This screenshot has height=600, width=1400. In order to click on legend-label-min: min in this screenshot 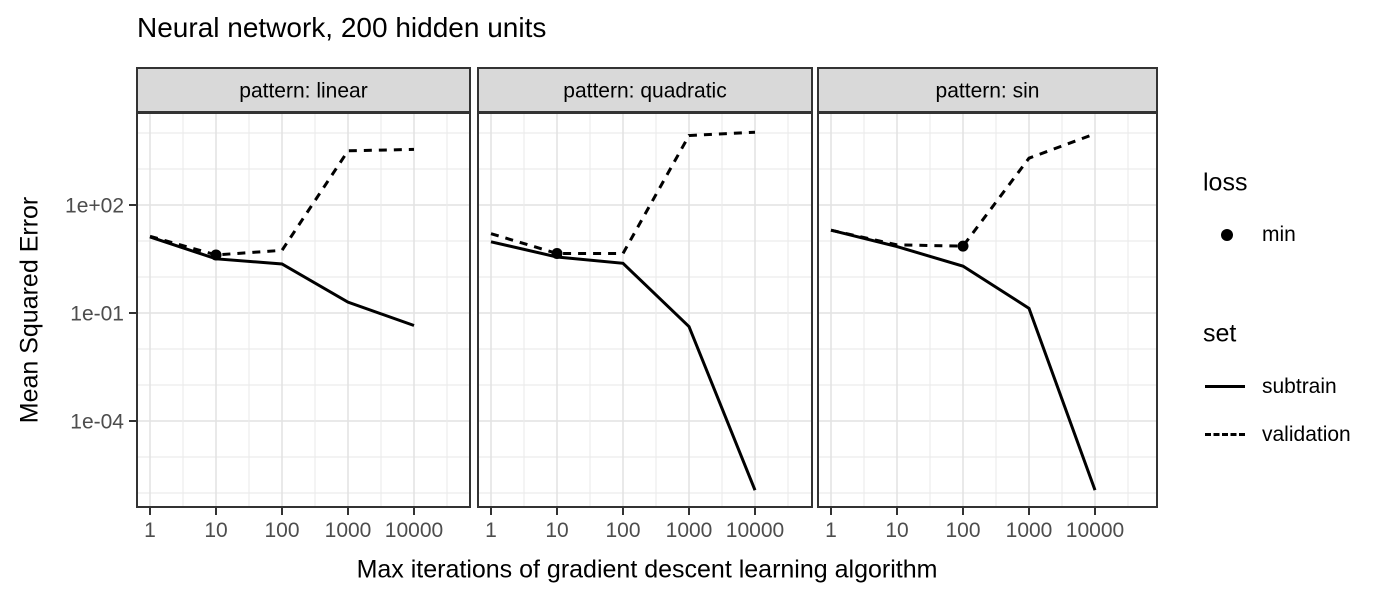, I will do `click(1279, 234)`.